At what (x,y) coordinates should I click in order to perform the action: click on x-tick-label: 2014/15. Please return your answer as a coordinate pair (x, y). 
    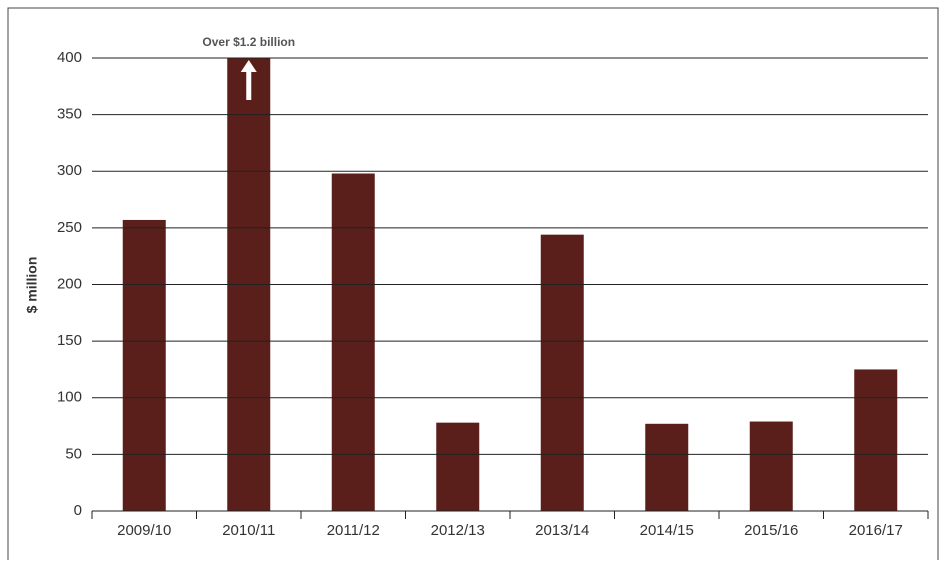
    Looking at the image, I should click on (667, 530).